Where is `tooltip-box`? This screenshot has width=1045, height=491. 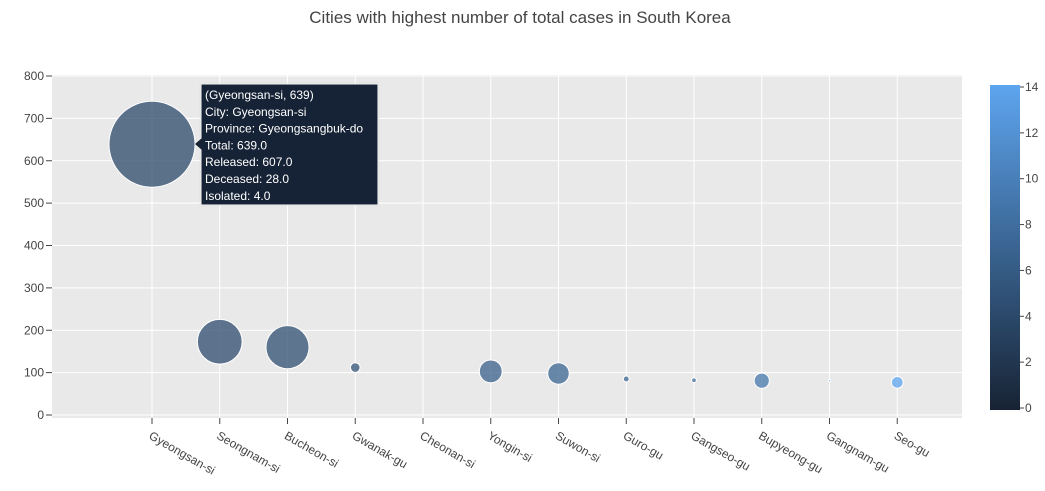
tooltip-box is located at coordinates (289, 144).